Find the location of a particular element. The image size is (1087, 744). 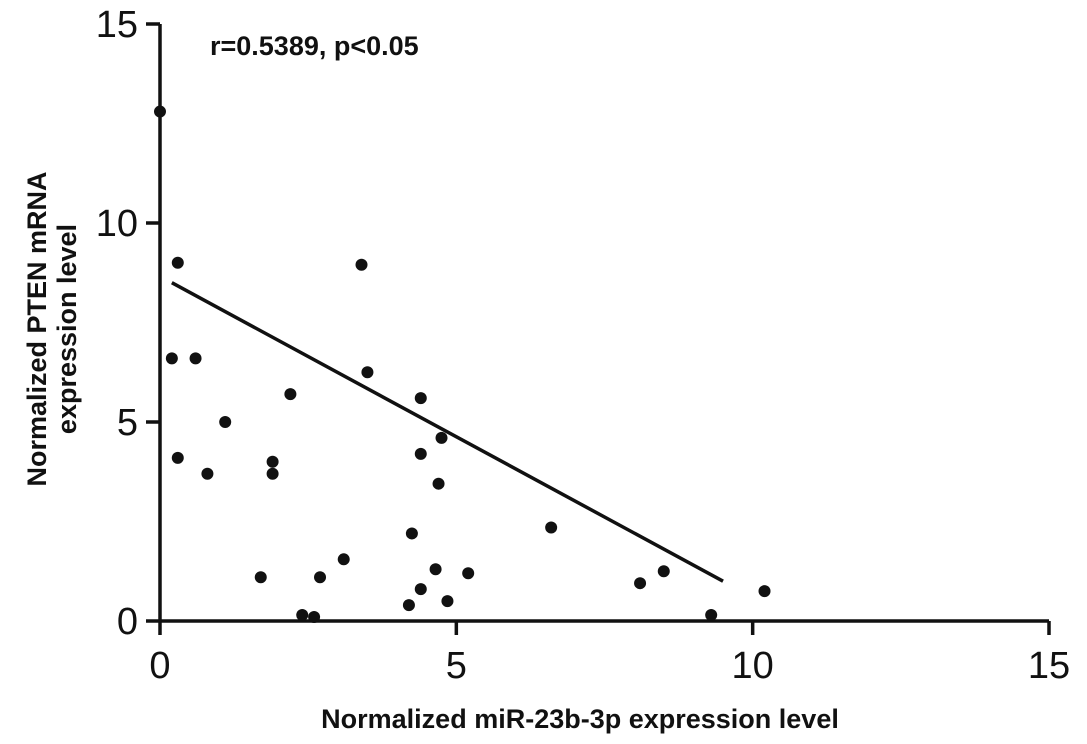

x-tick-label: 15 is located at coordinates (1049, 666).